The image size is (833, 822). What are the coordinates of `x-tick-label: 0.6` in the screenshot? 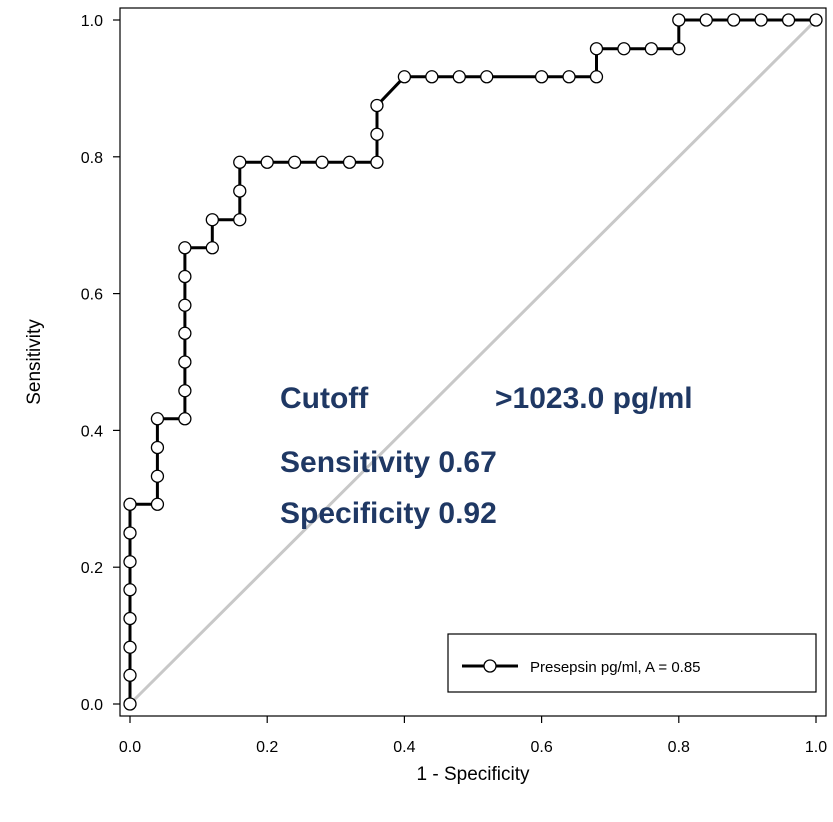 It's located at (541, 747).